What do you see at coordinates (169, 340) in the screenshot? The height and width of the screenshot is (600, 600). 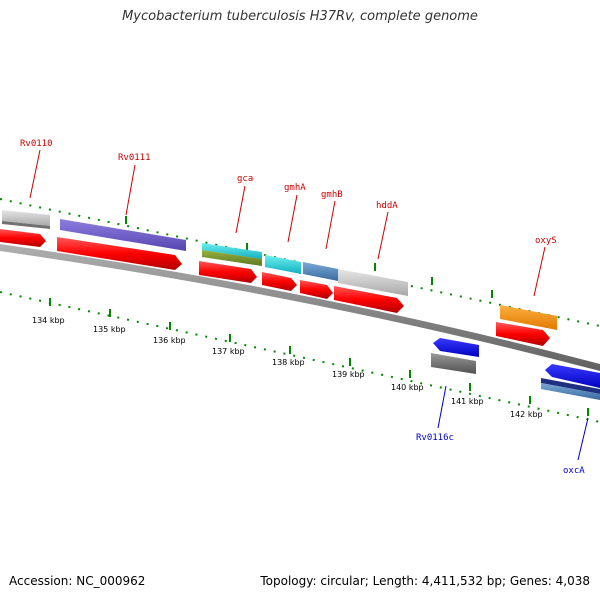 I see `kbp-label: 136 kbp` at bounding box center [169, 340].